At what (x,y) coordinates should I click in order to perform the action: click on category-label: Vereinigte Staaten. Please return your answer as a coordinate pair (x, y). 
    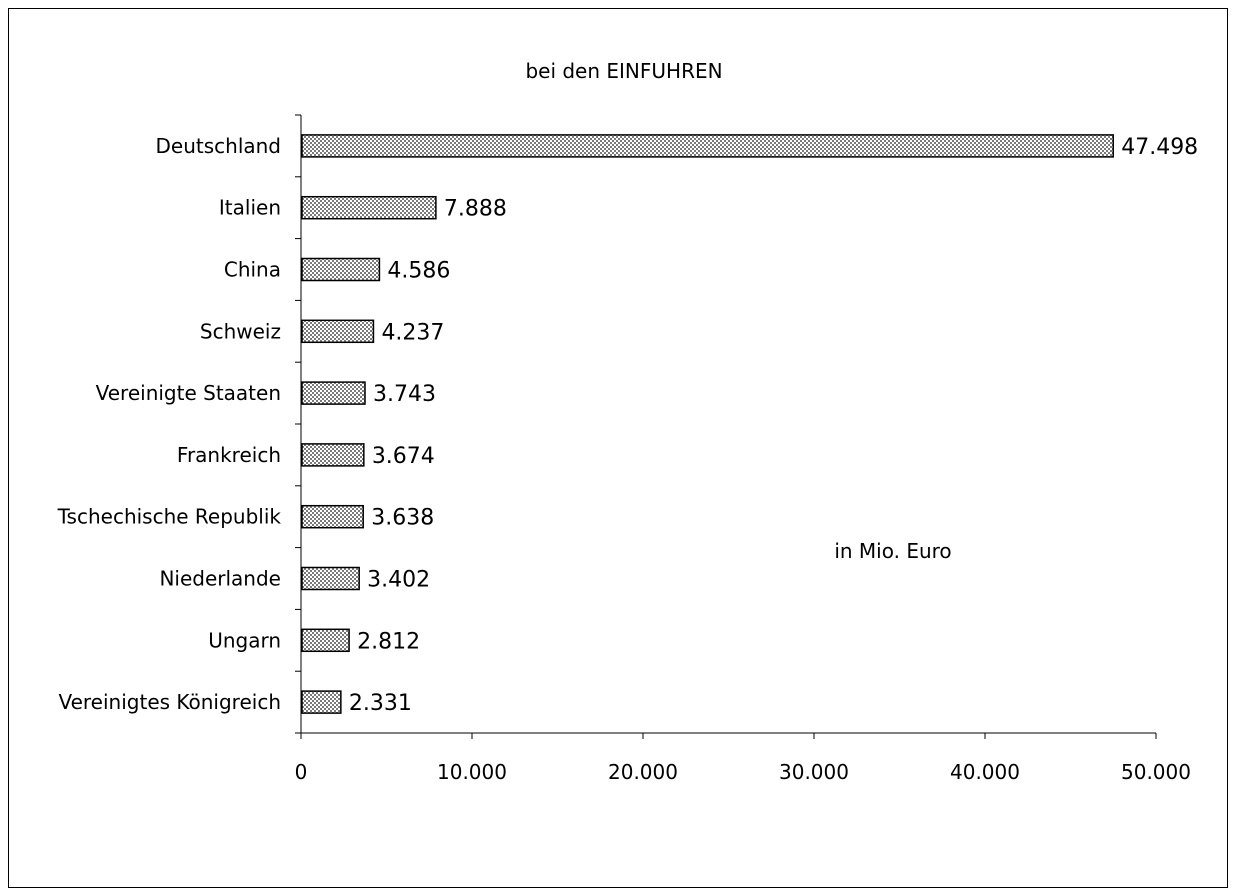
    Looking at the image, I should click on (188, 393).